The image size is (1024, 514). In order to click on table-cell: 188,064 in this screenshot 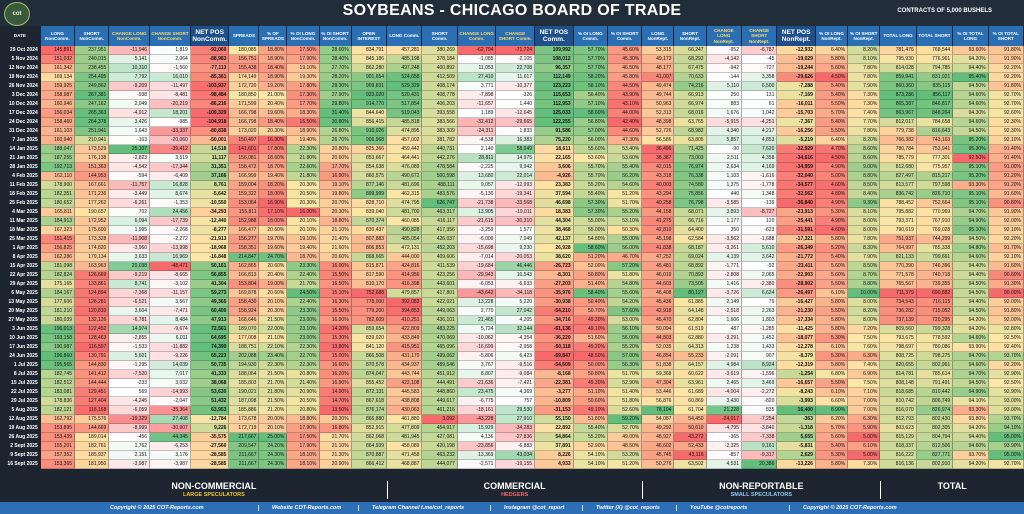, I will do `click(244, 374)`.